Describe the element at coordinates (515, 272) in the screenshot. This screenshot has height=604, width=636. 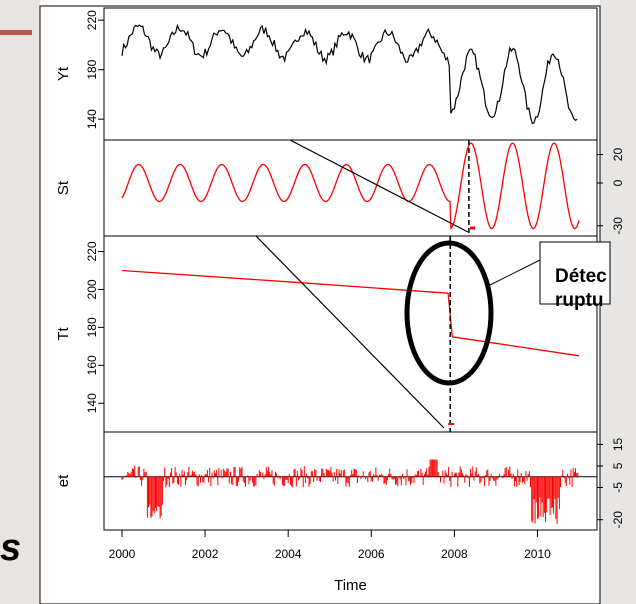
I see `callout-pointer` at that location.